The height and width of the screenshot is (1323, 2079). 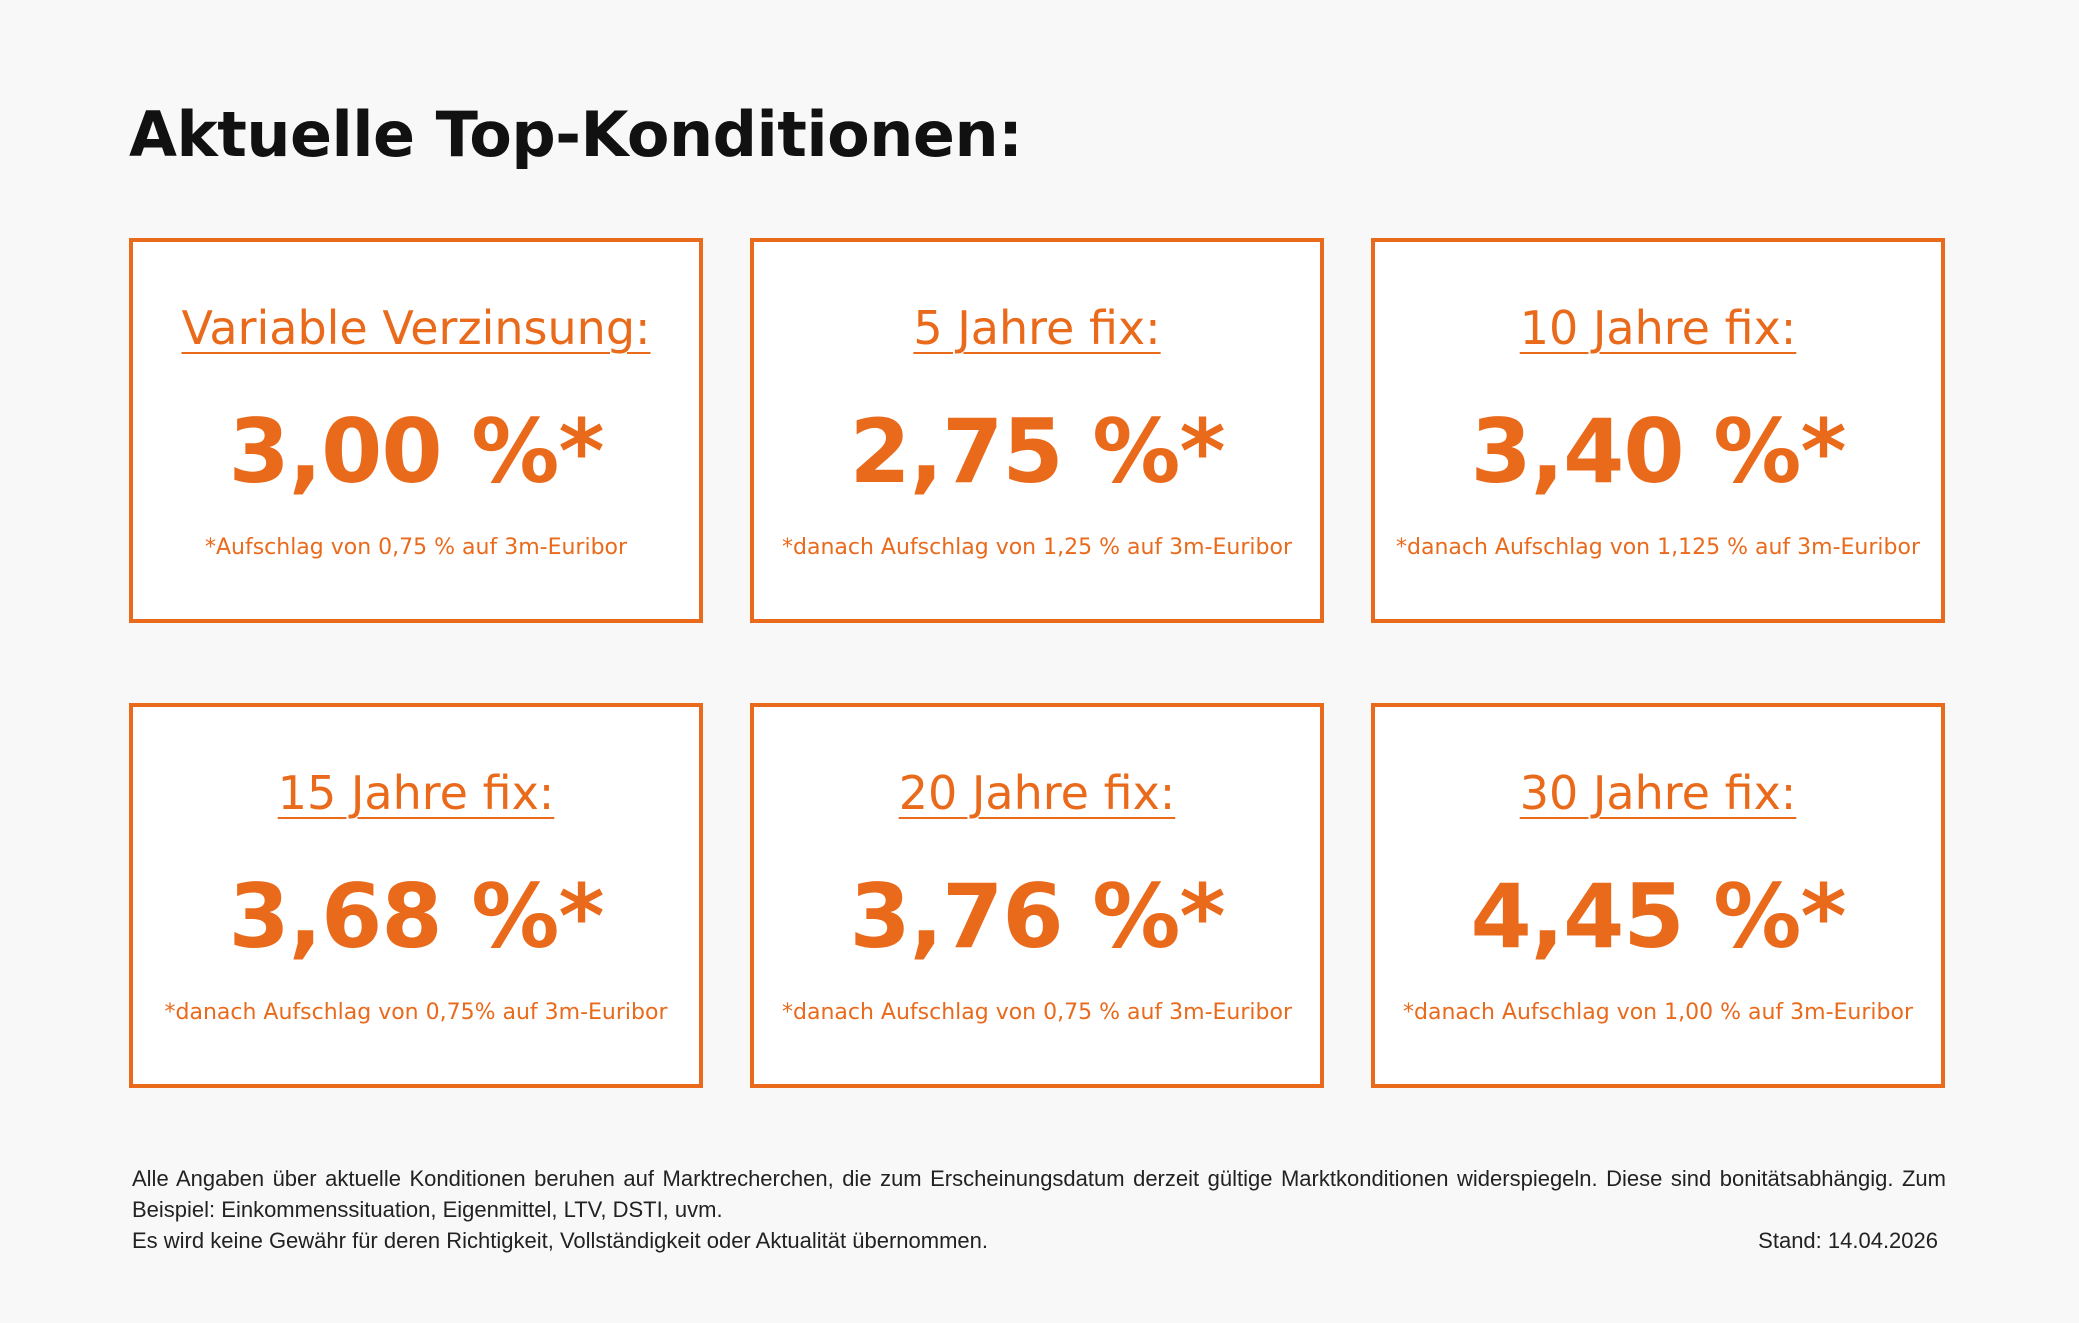 What do you see at coordinates (576, 134) in the screenshot?
I see `page-title: Aktuelle Top-Konditionen:` at bounding box center [576, 134].